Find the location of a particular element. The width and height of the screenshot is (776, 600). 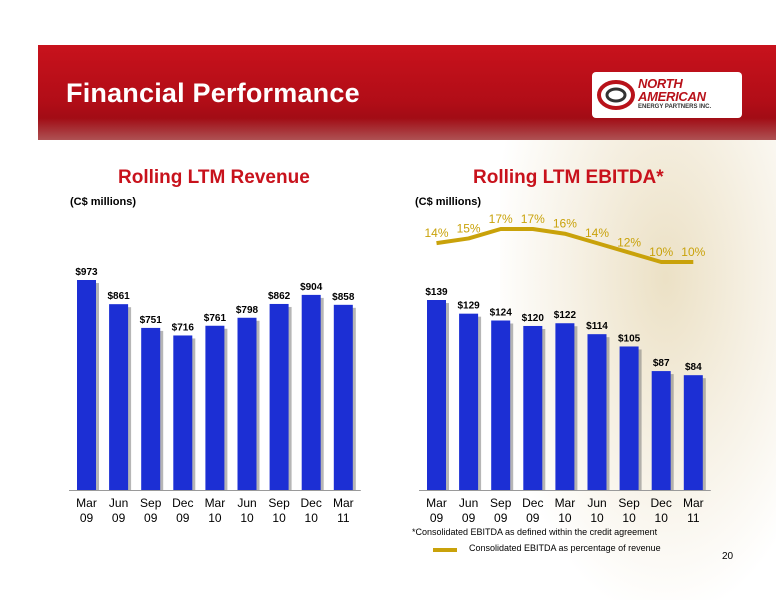

revenue-bar-value-label: $798 is located at coordinates (247, 310).